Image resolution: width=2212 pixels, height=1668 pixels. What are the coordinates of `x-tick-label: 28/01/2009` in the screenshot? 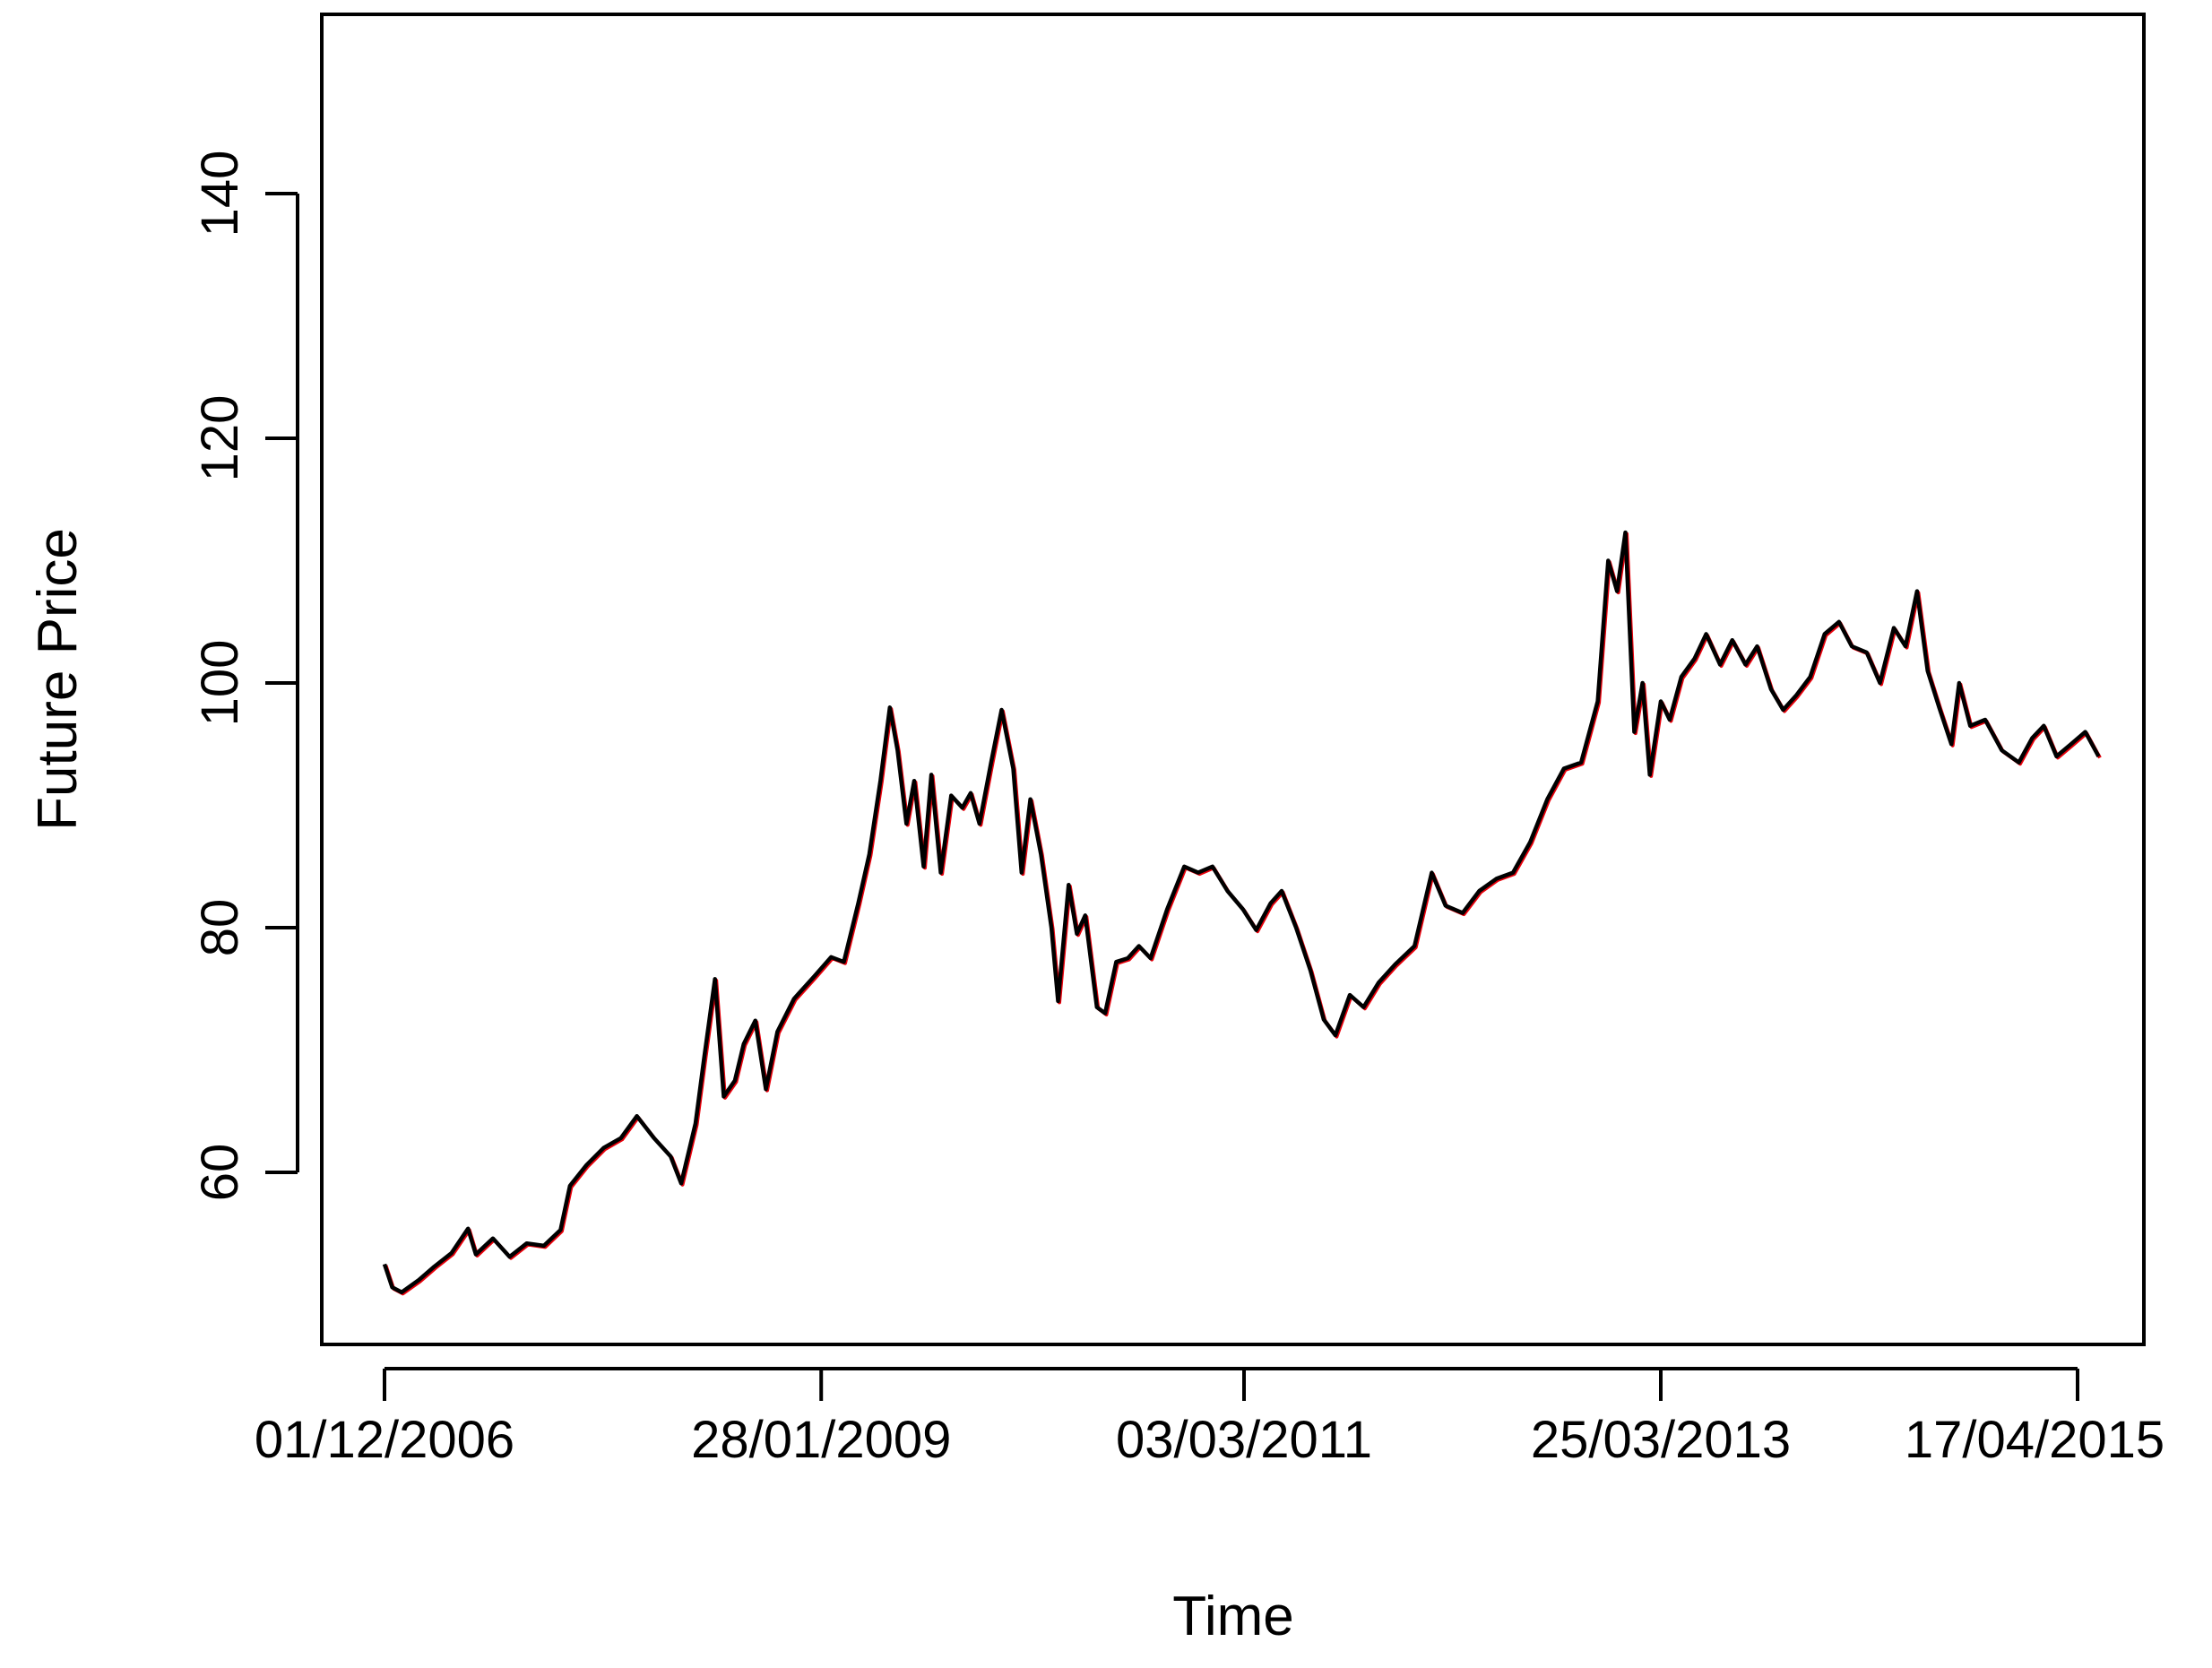 It's located at (821, 1440).